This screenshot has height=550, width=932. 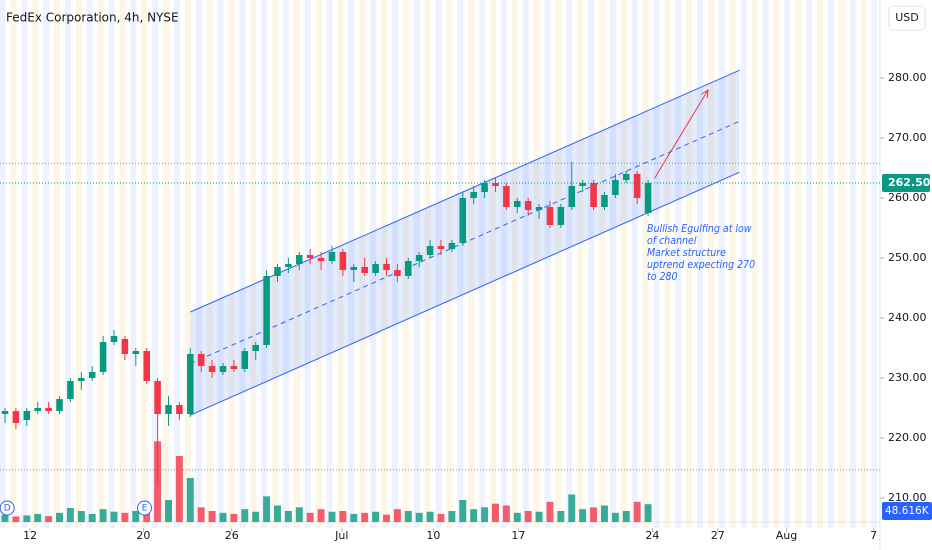 I want to click on x-tick-label: 7, so click(x=873, y=535).